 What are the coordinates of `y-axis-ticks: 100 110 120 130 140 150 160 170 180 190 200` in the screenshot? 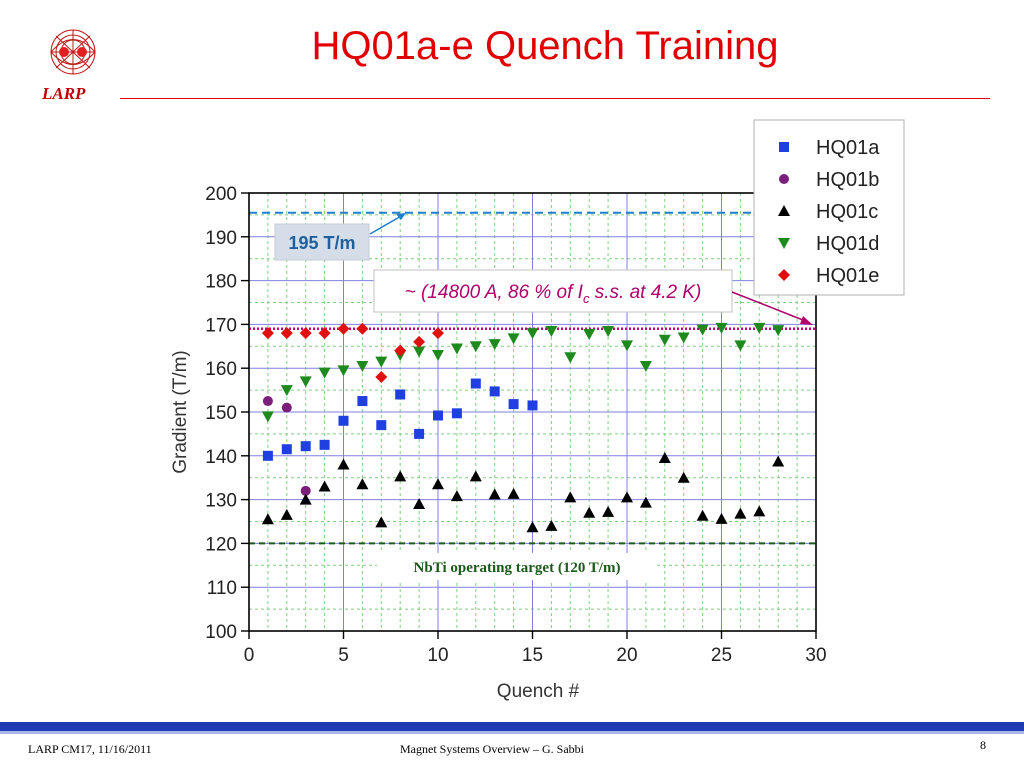 It's located at (227, 413).